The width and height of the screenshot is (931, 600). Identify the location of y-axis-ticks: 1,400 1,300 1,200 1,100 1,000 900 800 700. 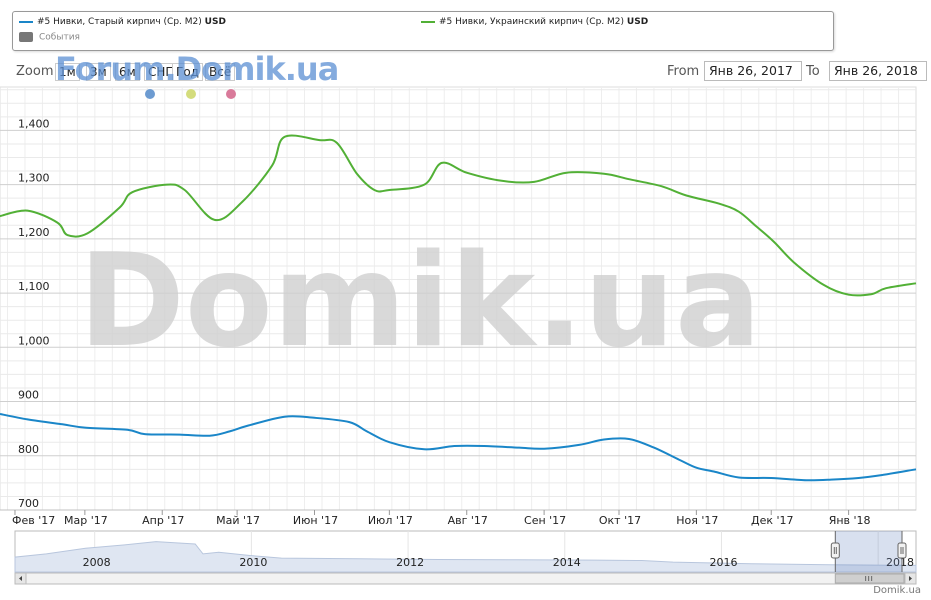
(34, 313).